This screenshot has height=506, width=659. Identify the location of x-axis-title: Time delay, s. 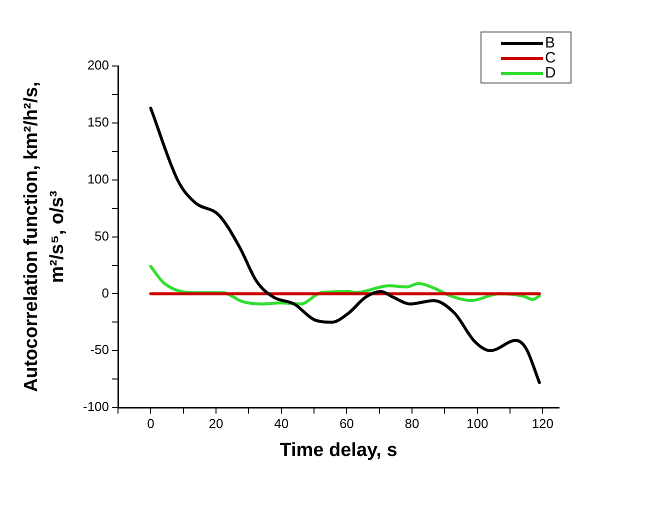
(339, 450).